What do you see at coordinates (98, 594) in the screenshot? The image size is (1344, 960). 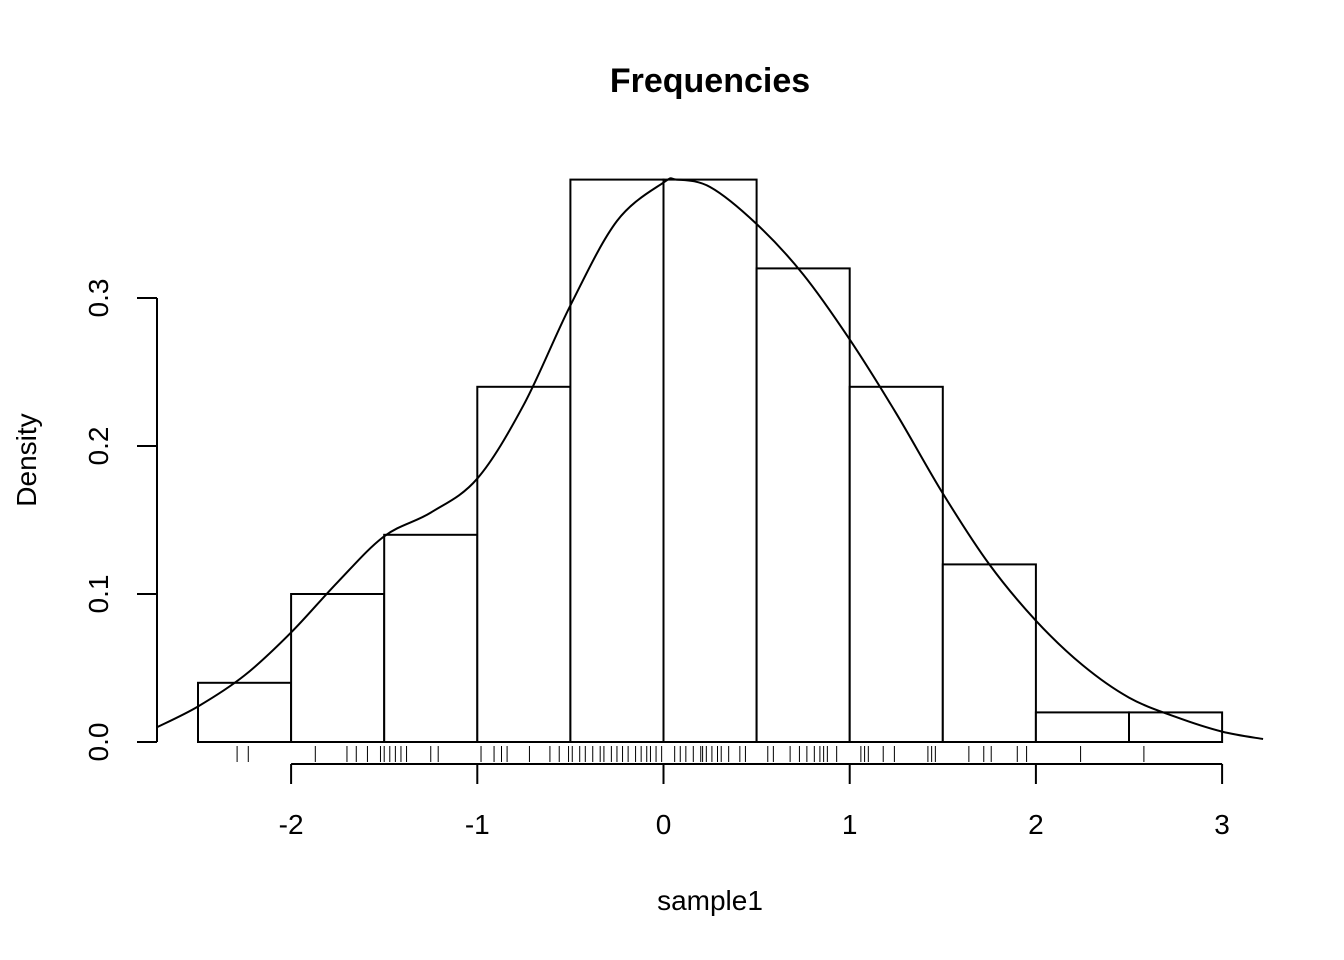 I see `y-tick-label: 0.1` at bounding box center [98, 594].